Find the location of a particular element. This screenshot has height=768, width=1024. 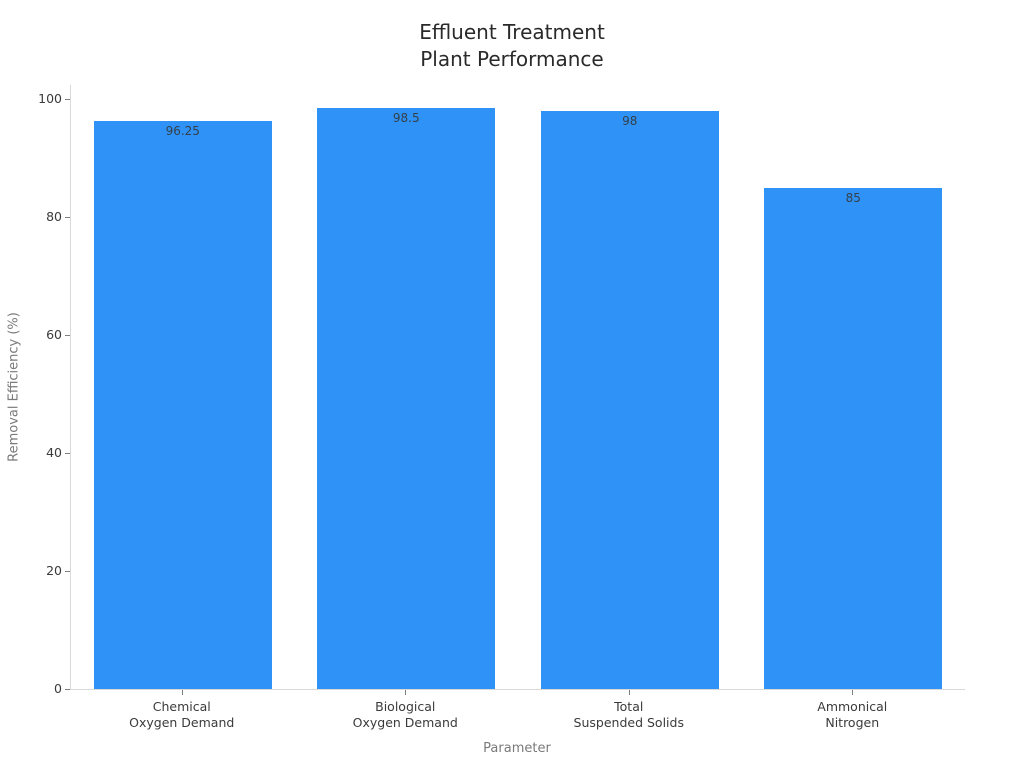

bar-value-label: 98 is located at coordinates (630, 120).